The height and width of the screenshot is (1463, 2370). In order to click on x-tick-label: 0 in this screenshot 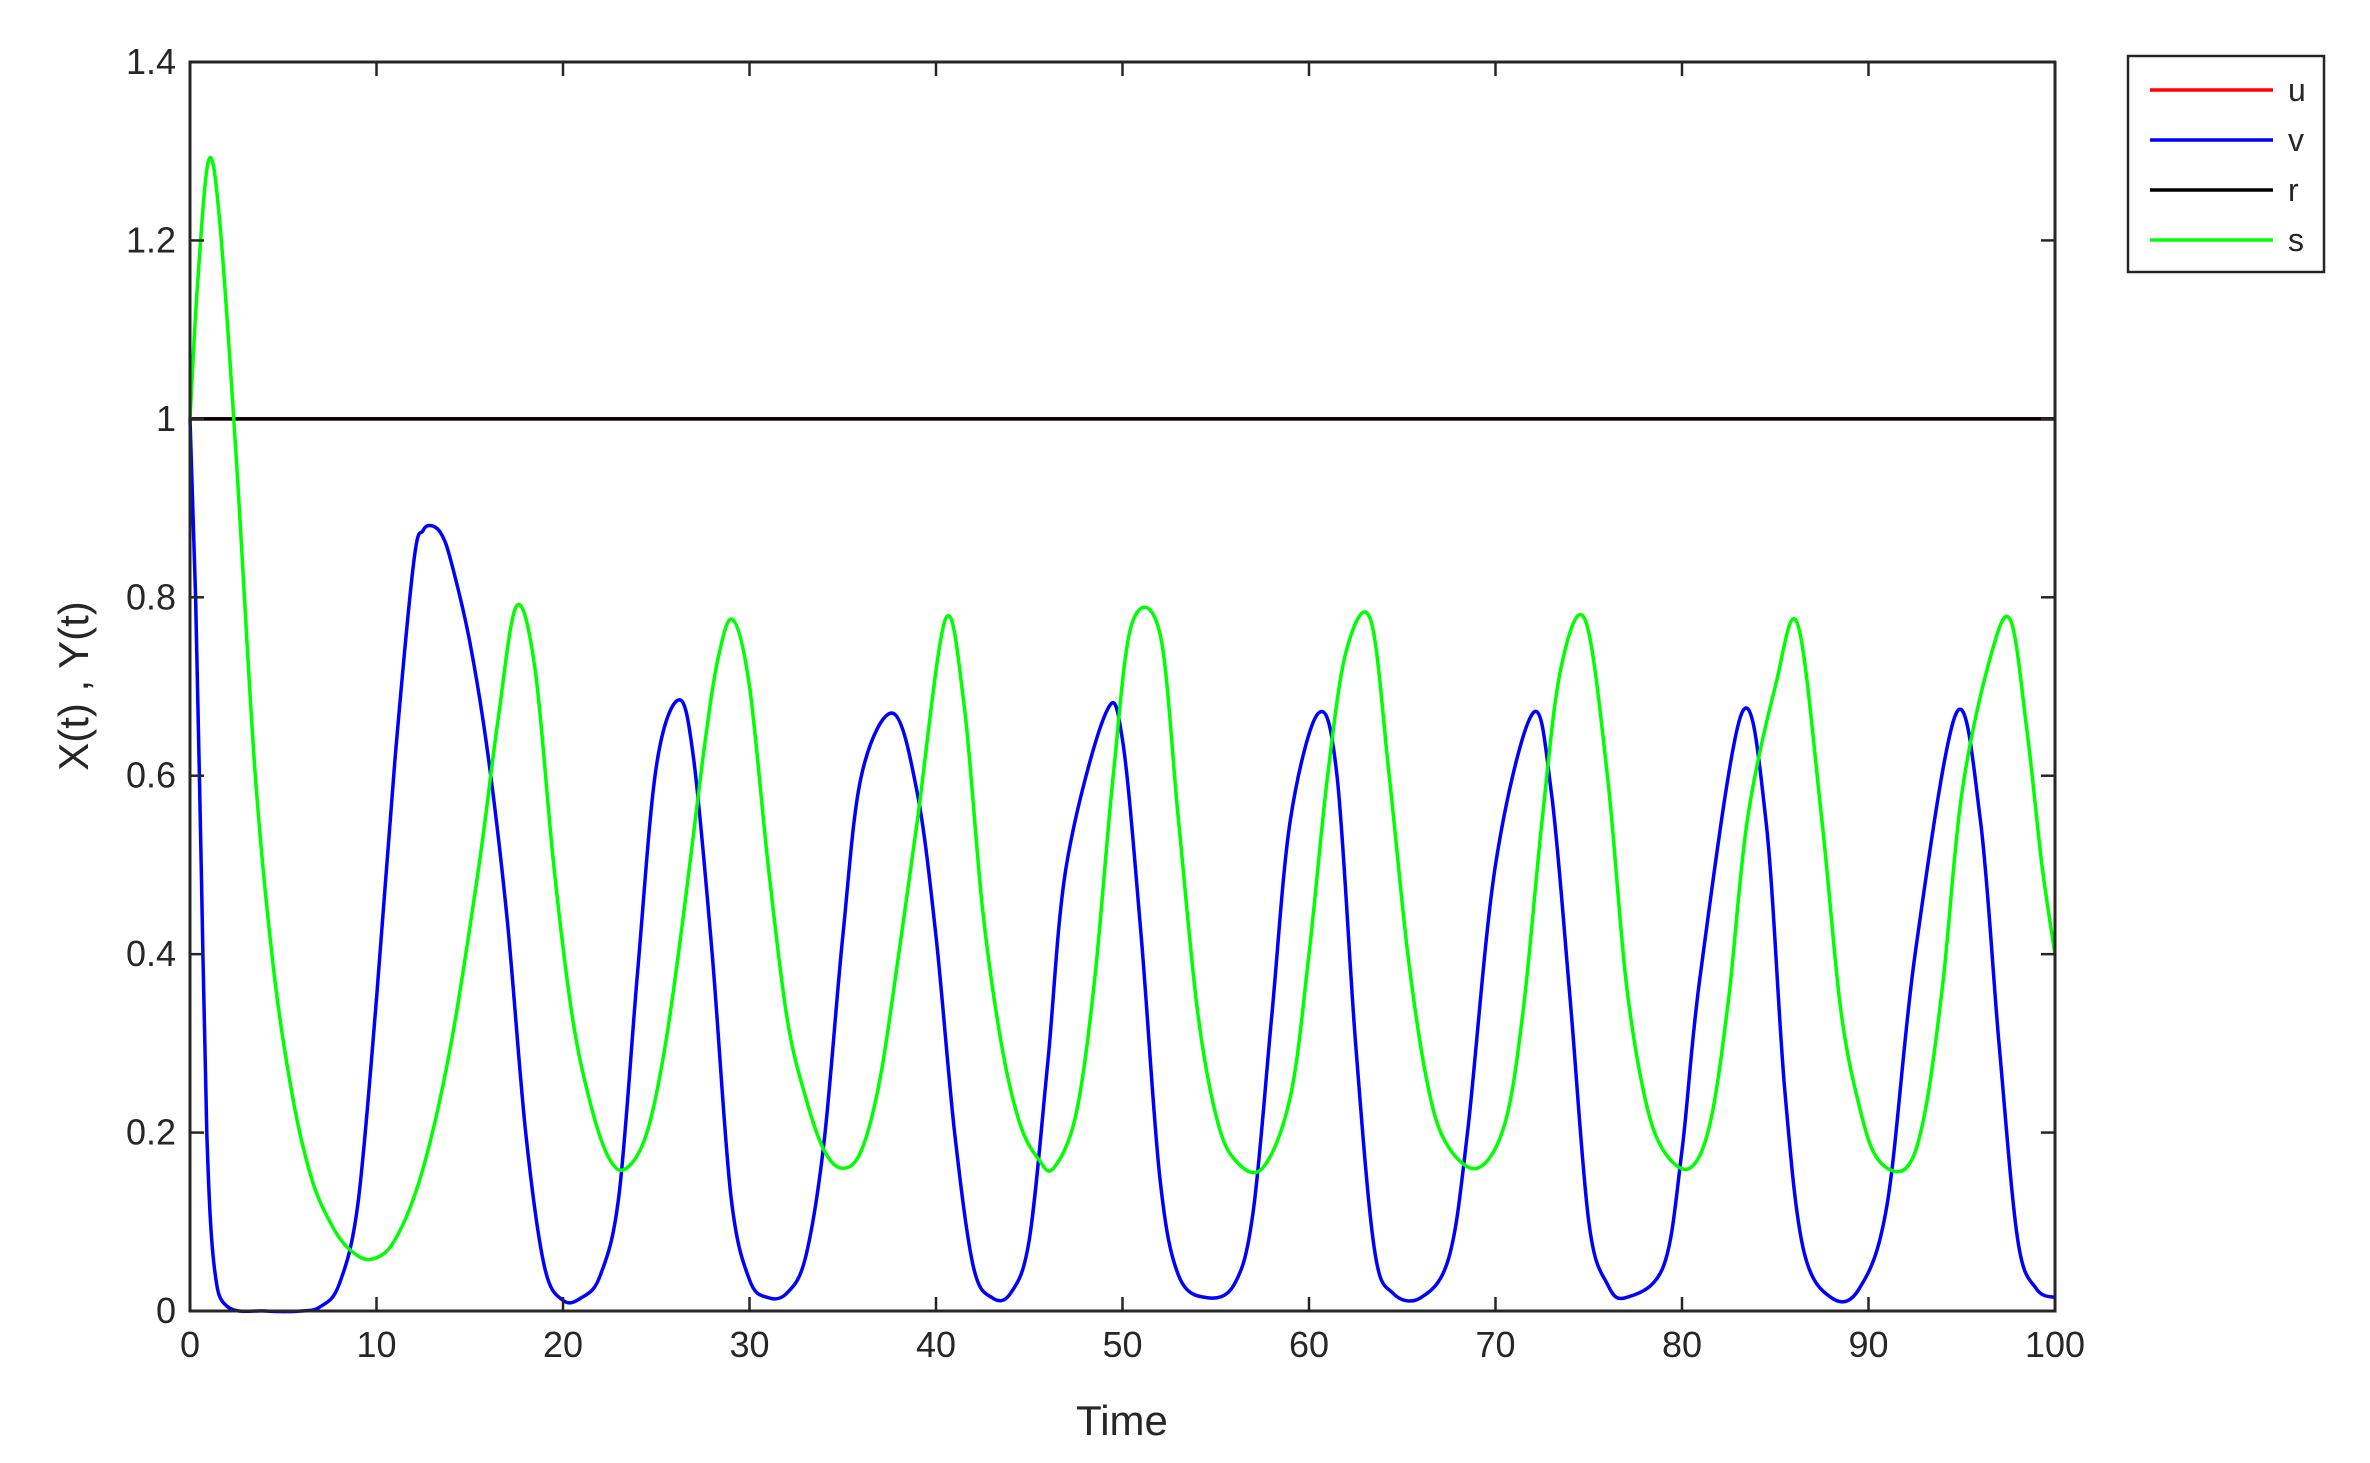, I will do `click(190, 1344)`.